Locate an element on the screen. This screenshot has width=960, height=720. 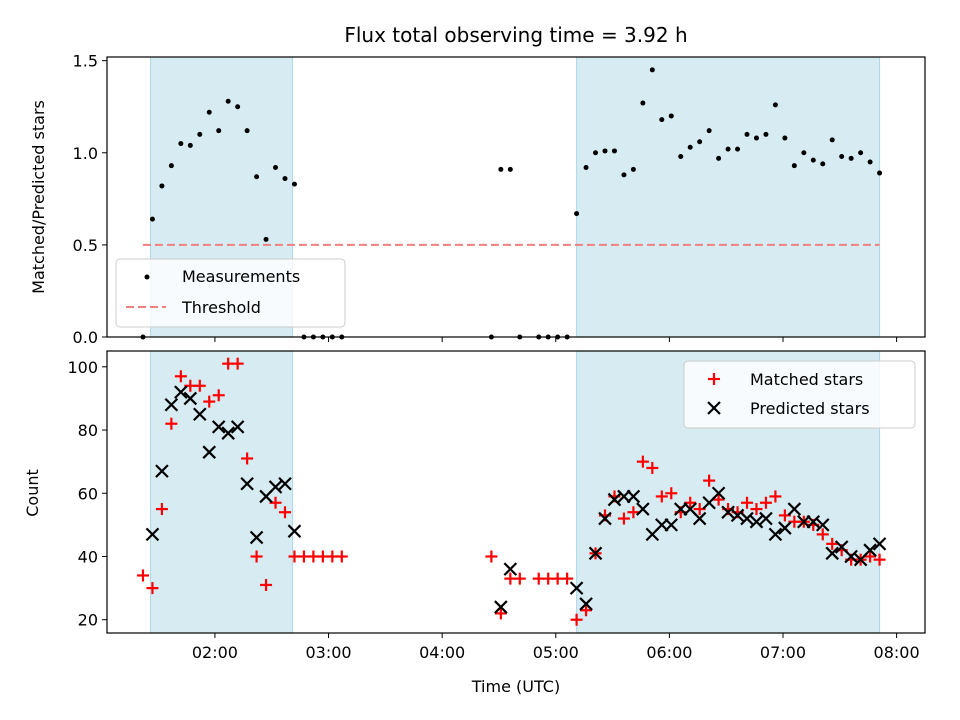
bottom-y-ticks: 20 40 60 80 100 is located at coordinates (87, 494).